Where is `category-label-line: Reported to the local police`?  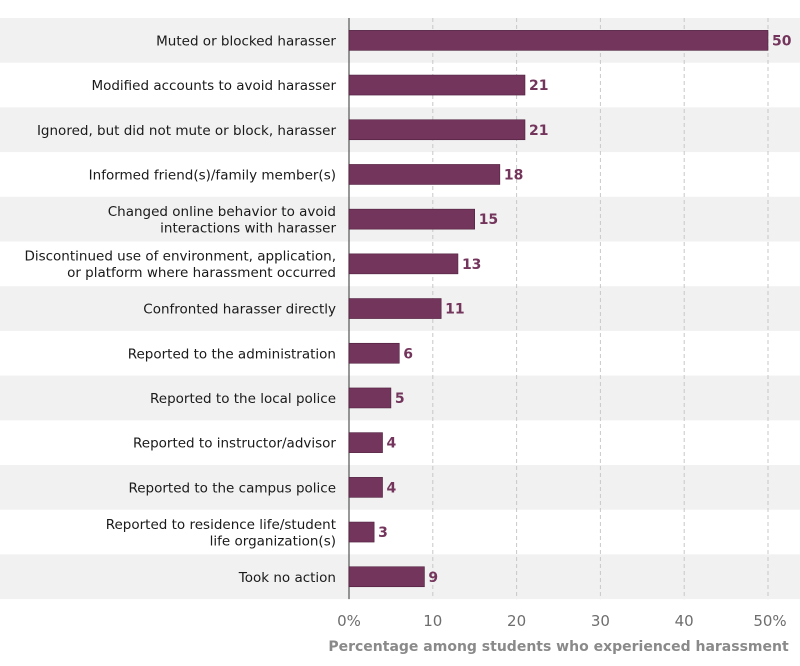
category-label-line: Reported to the local police is located at coordinates (243, 399).